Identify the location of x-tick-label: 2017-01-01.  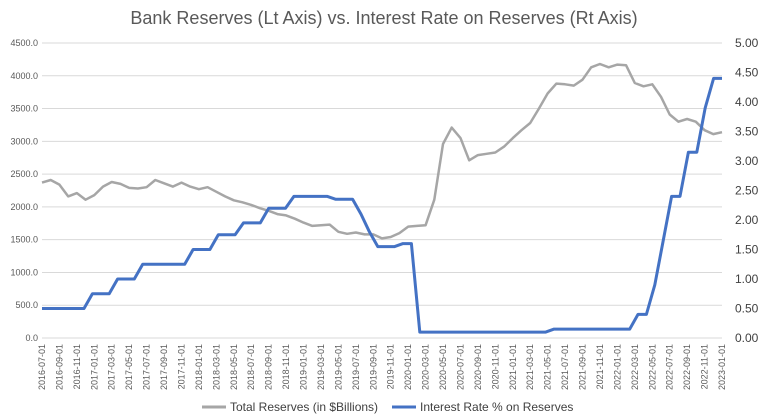
(94, 367).